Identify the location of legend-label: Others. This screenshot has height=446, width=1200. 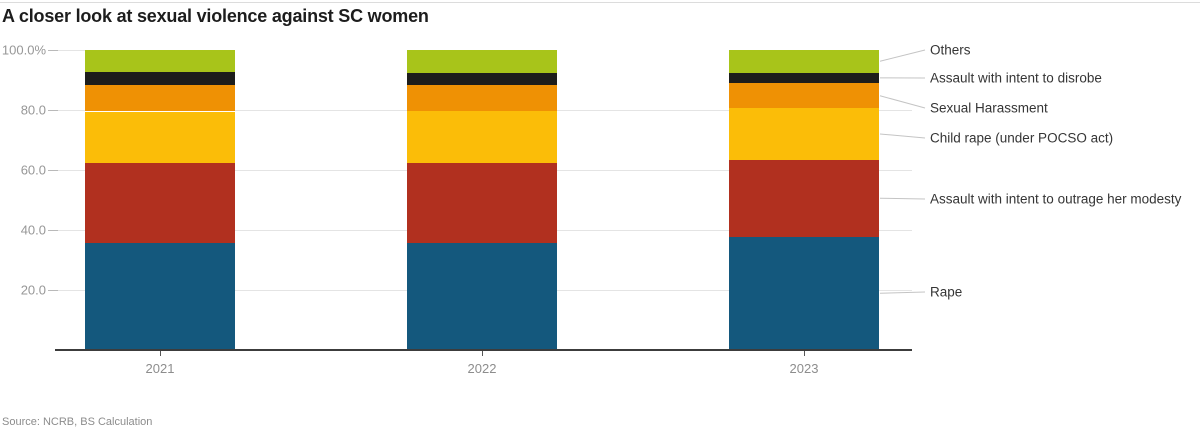
(950, 50).